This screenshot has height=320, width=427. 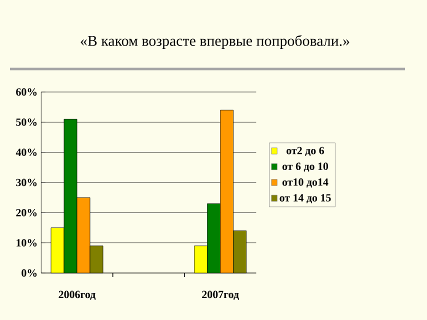 I want to click on y-tick-label: 0%, so click(x=29, y=273).